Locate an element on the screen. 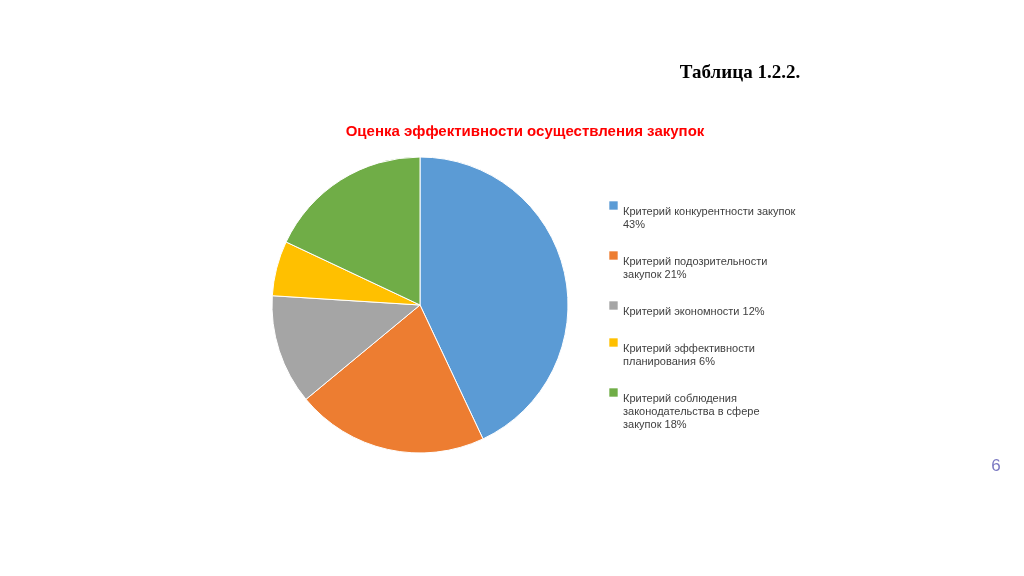  legend-label: Критерий конкурентности закупок is located at coordinates (709, 210).